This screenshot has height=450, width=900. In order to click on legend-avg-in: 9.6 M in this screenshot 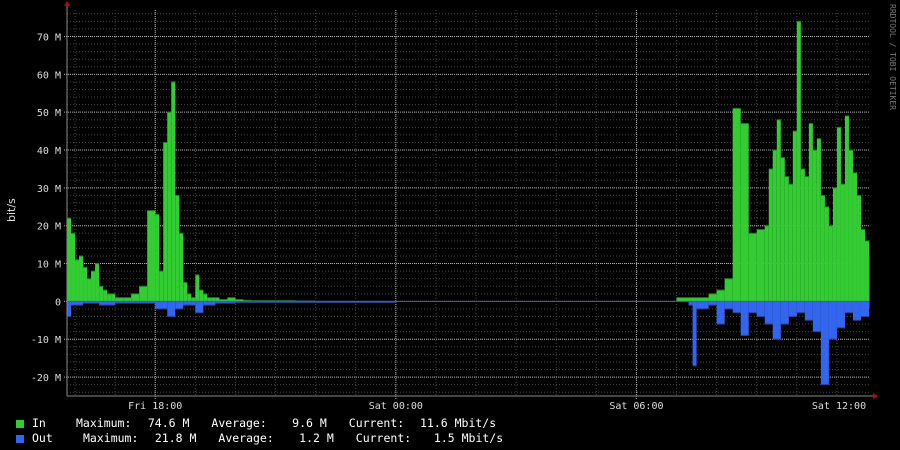, I will do `click(309, 423)`.